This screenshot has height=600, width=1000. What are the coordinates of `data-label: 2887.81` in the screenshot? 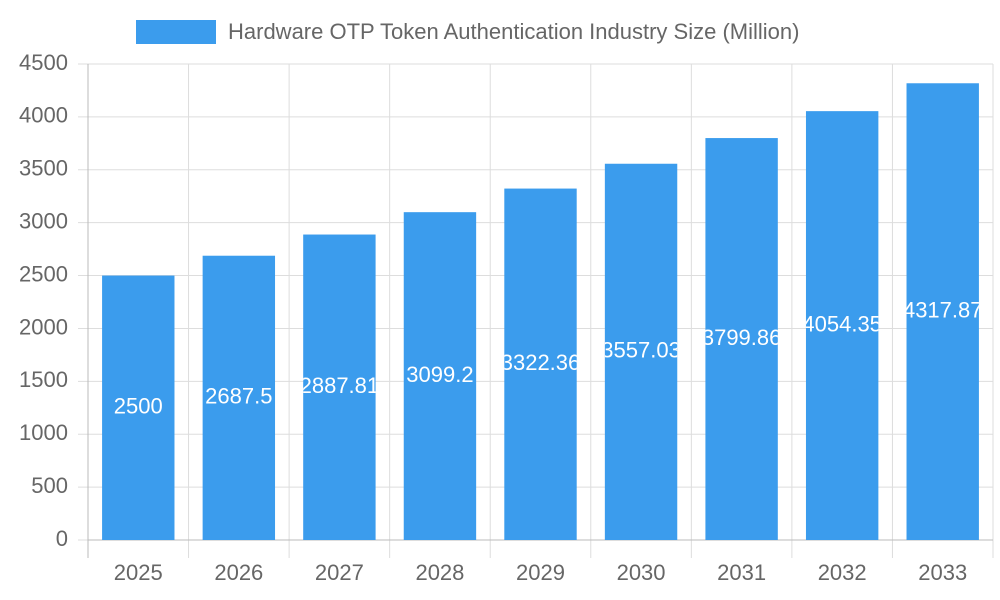 It's located at (340, 385).